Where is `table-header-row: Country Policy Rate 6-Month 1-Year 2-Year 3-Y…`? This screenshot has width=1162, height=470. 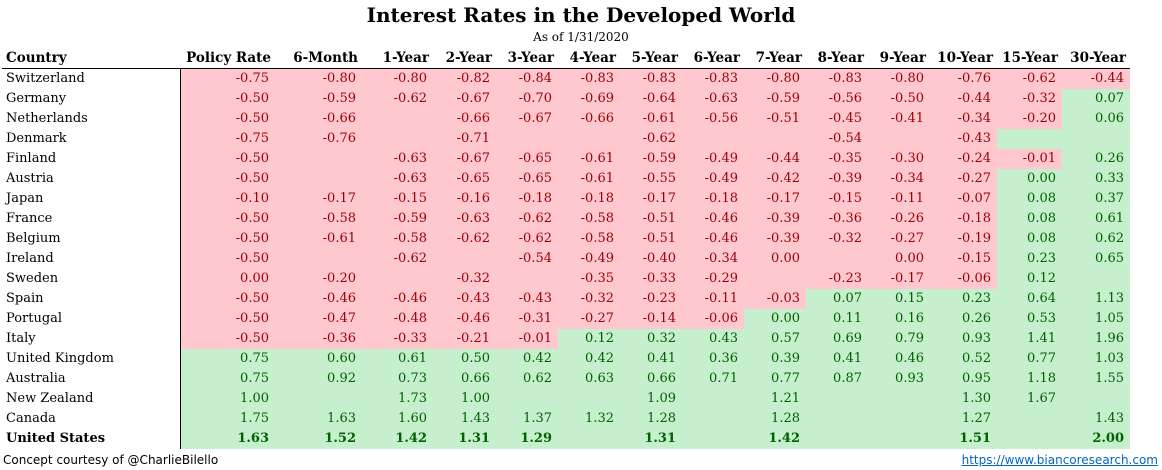
table-header-row: Country Policy Rate 6-Month 1-Year 2-Year 3-Y… is located at coordinates (566, 58).